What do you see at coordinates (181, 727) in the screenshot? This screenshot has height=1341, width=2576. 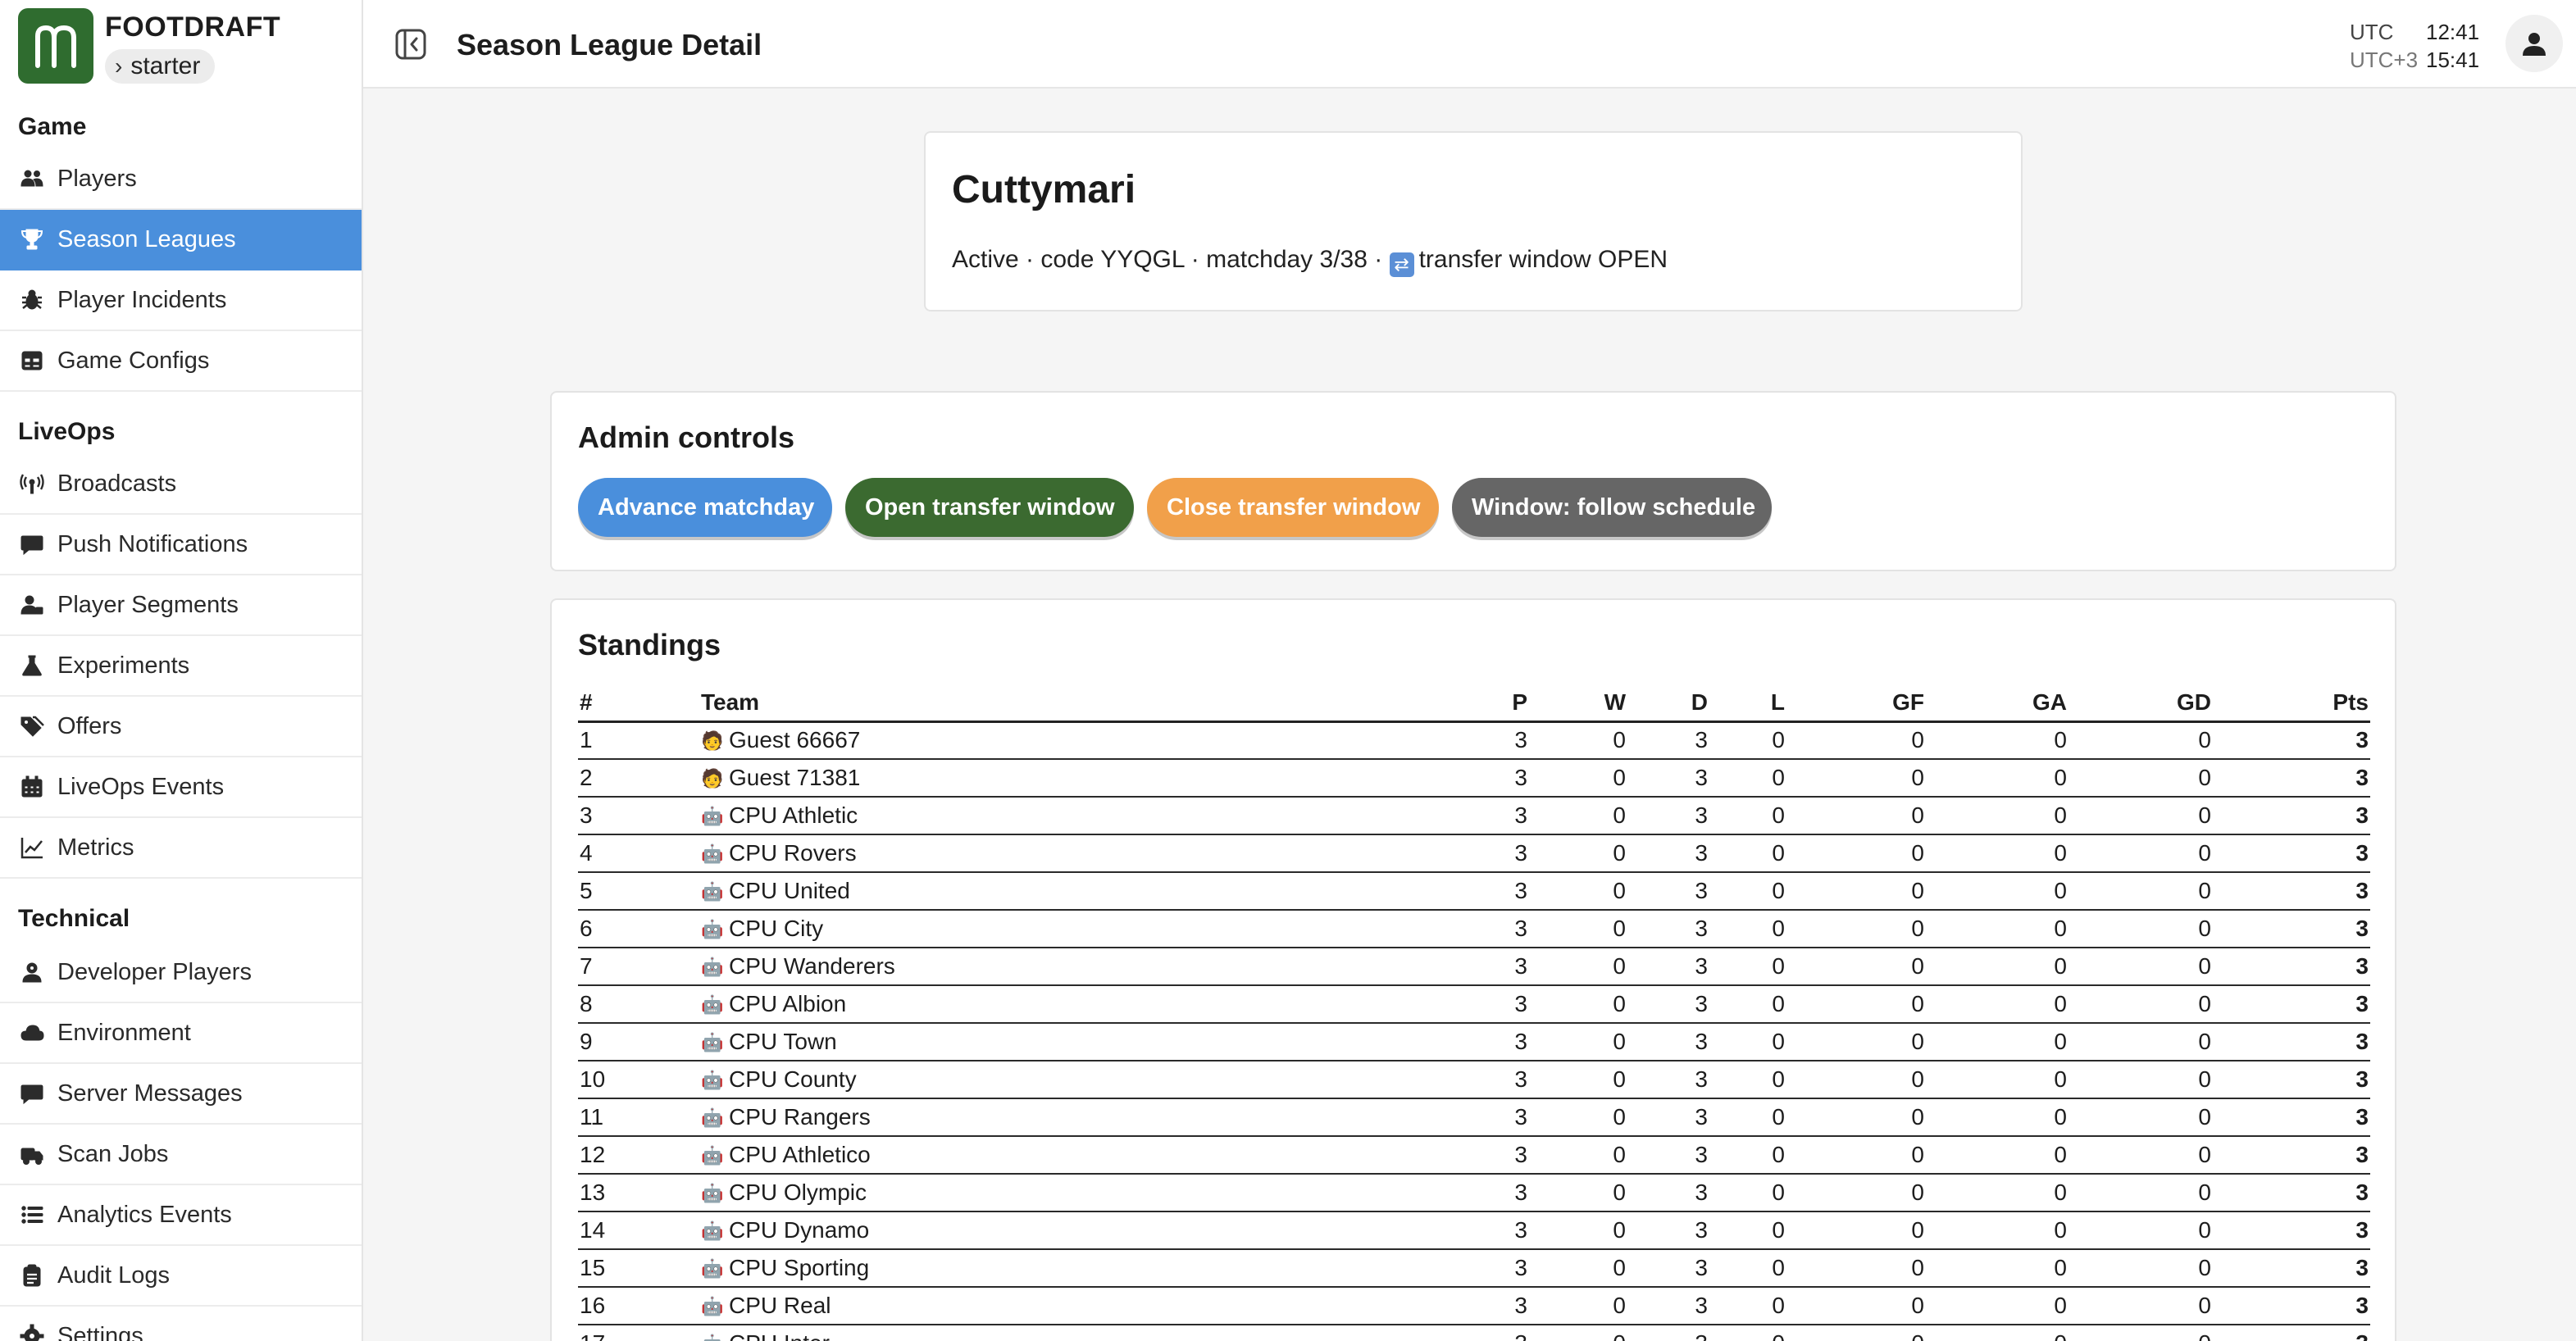 I see `sidebar-item-offers: Offers` at bounding box center [181, 727].